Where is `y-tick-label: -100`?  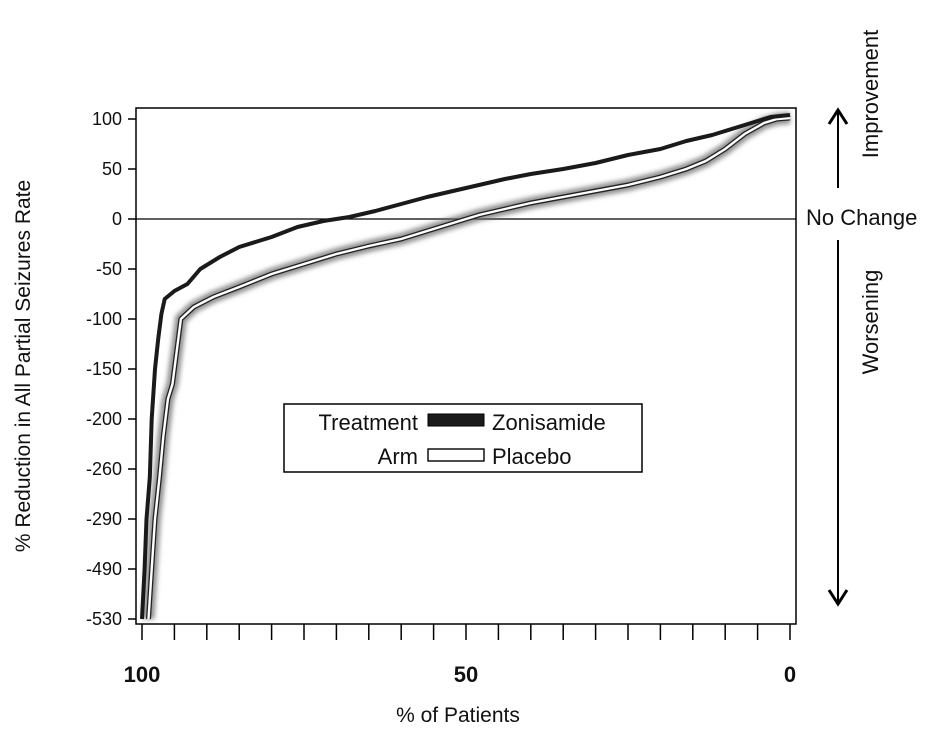
y-tick-label: -100 is located at coordinates (104, 319).